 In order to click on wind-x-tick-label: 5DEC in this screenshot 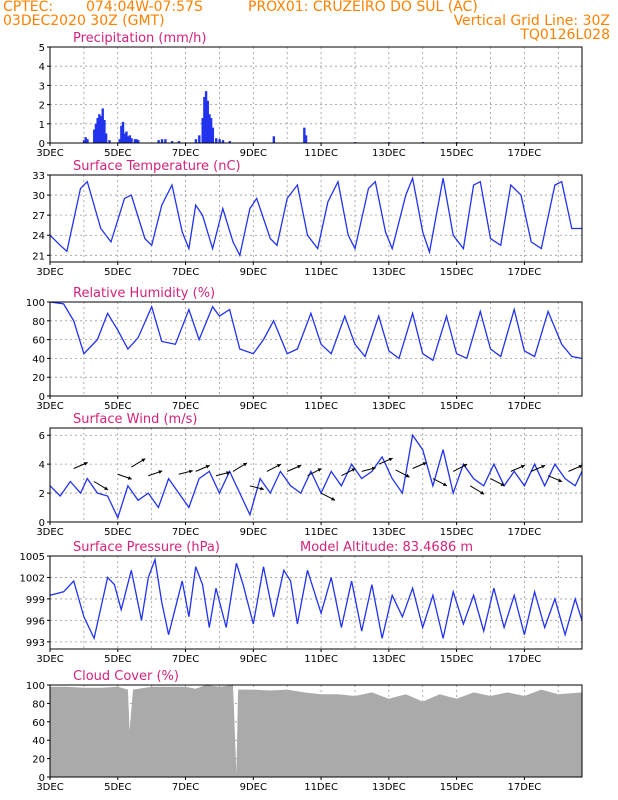, I will do `click(117, 532)`.